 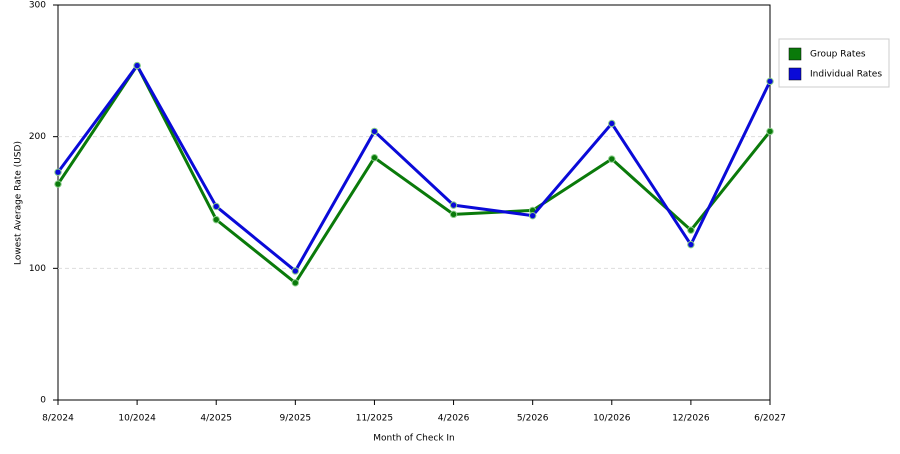 What do you see at coordinates (454, 419) in the screenshot?
I see `x-tick-label: 4/2026` at bounding box center [454, 419].